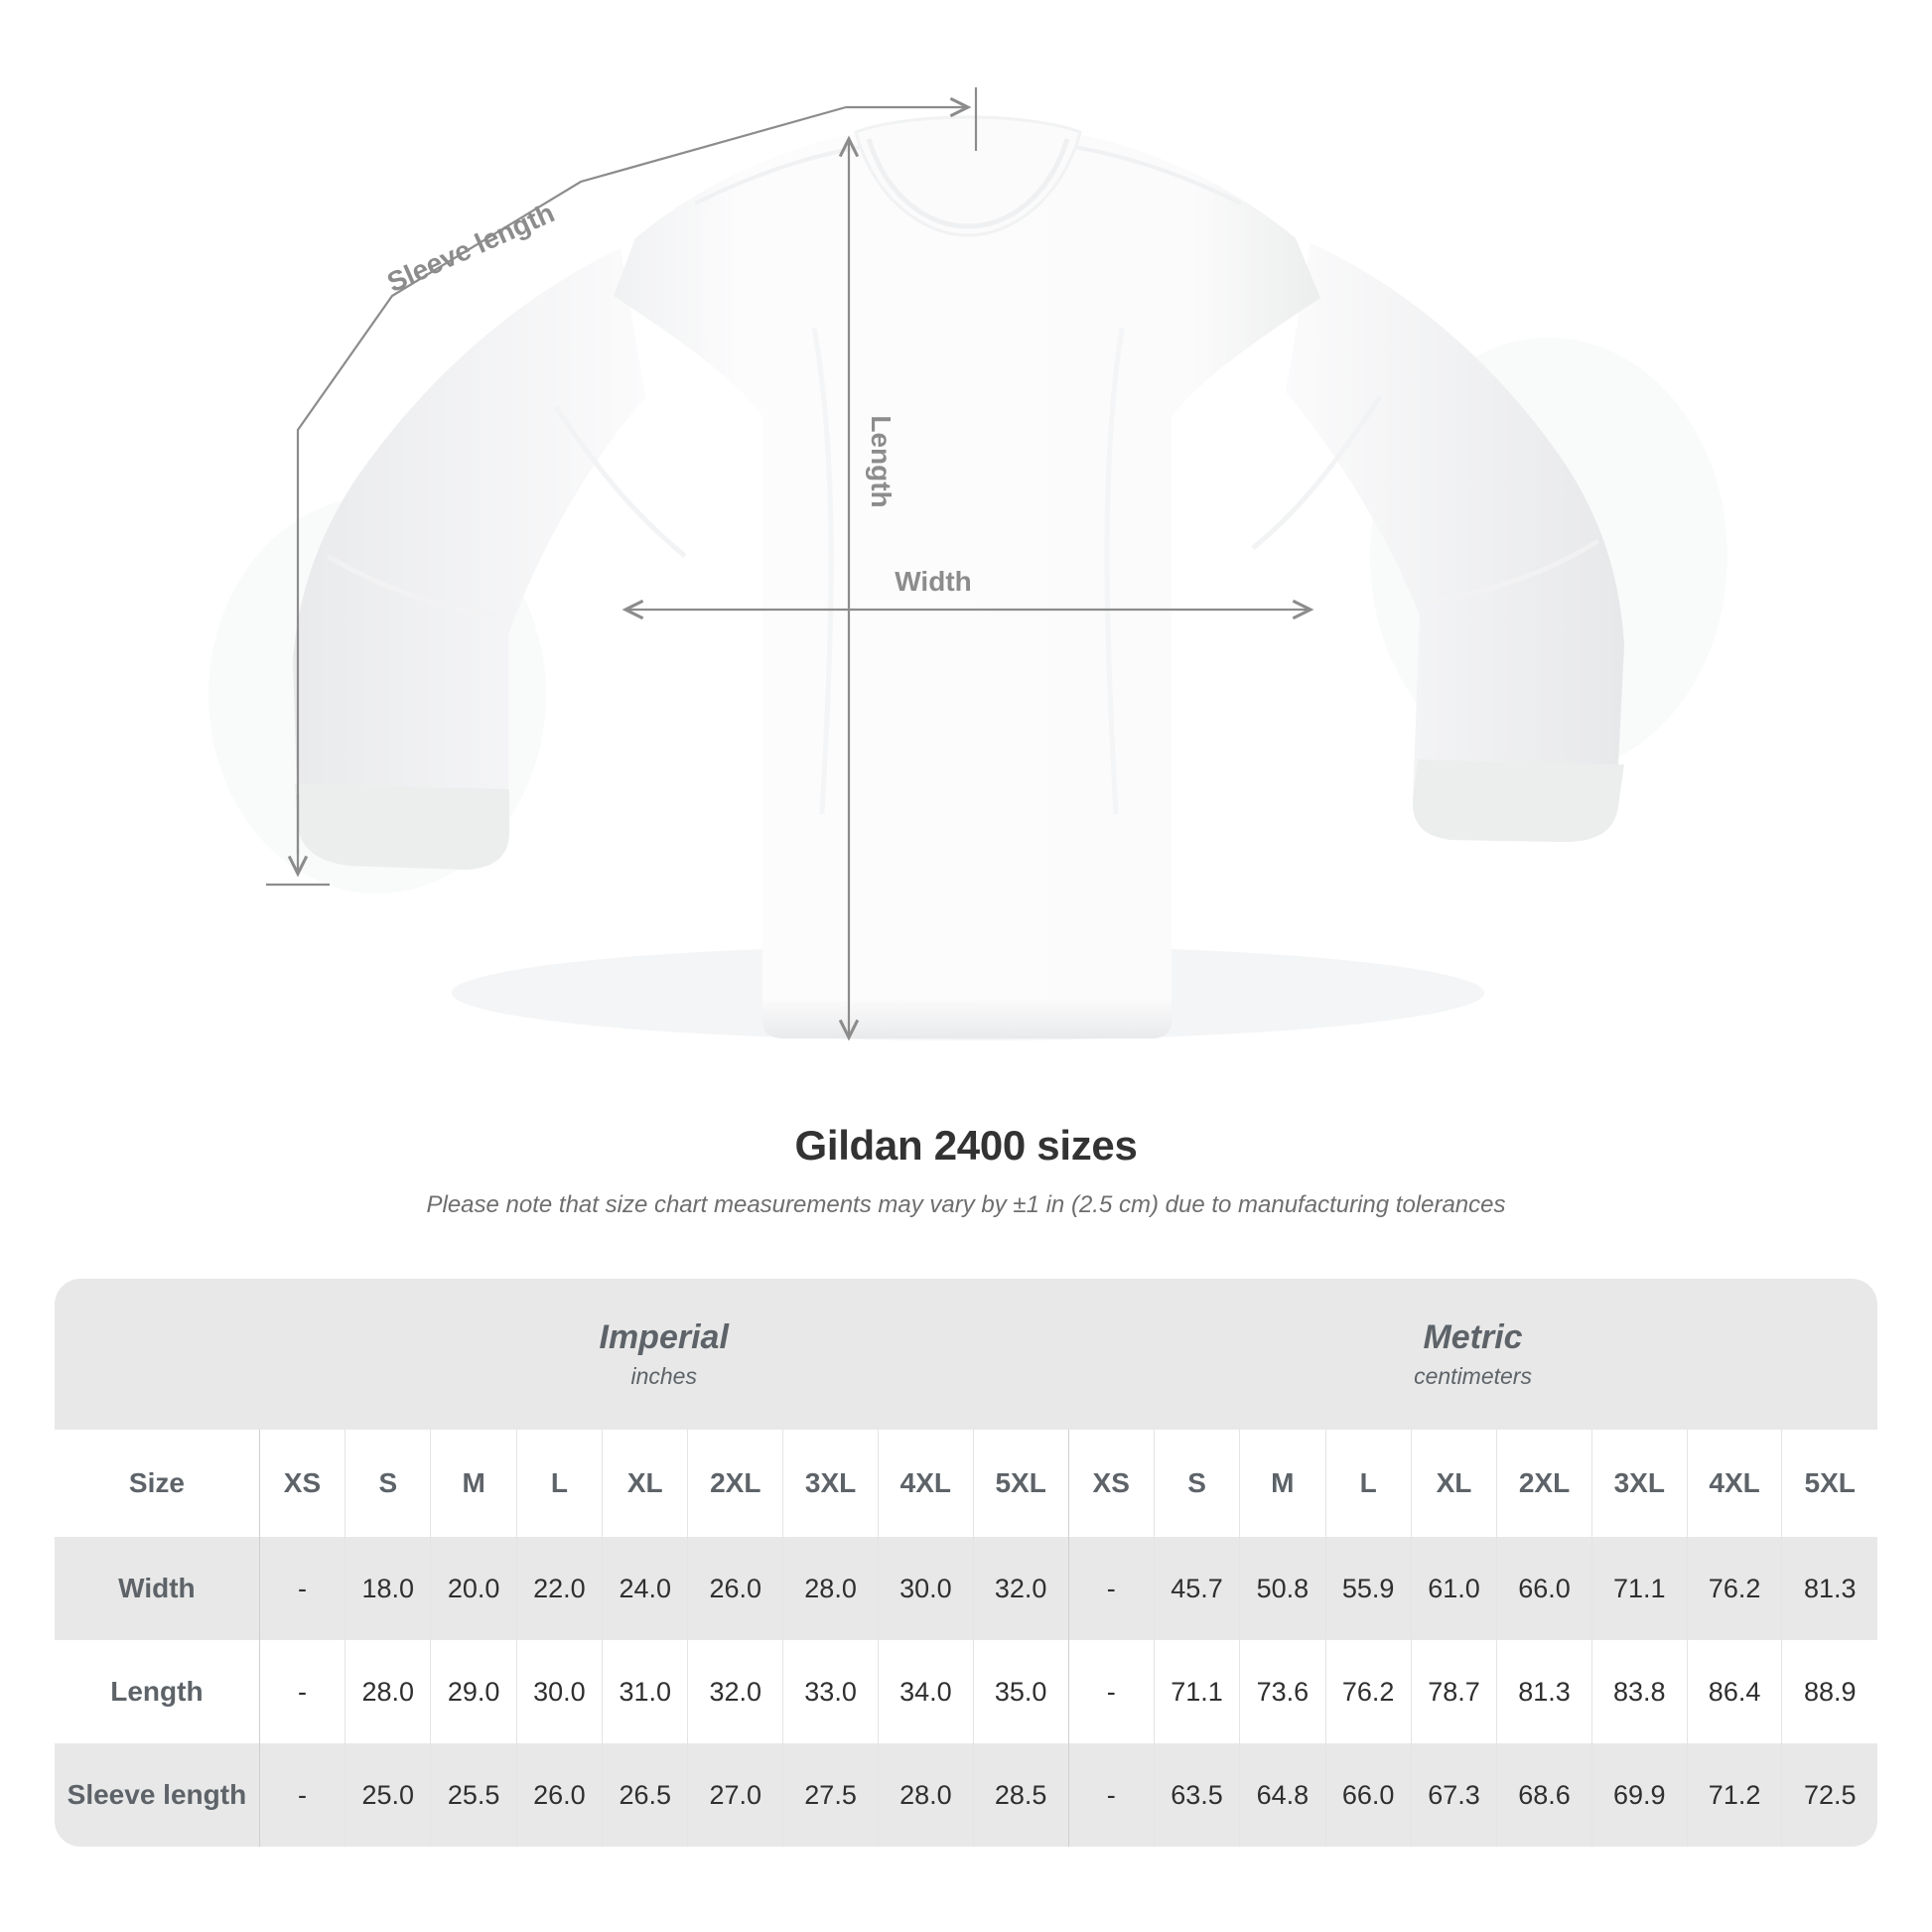  Describe the element at coordinates (1473, 1337) in the screenshot. I see `unit-name-metric: Metric` at that location.